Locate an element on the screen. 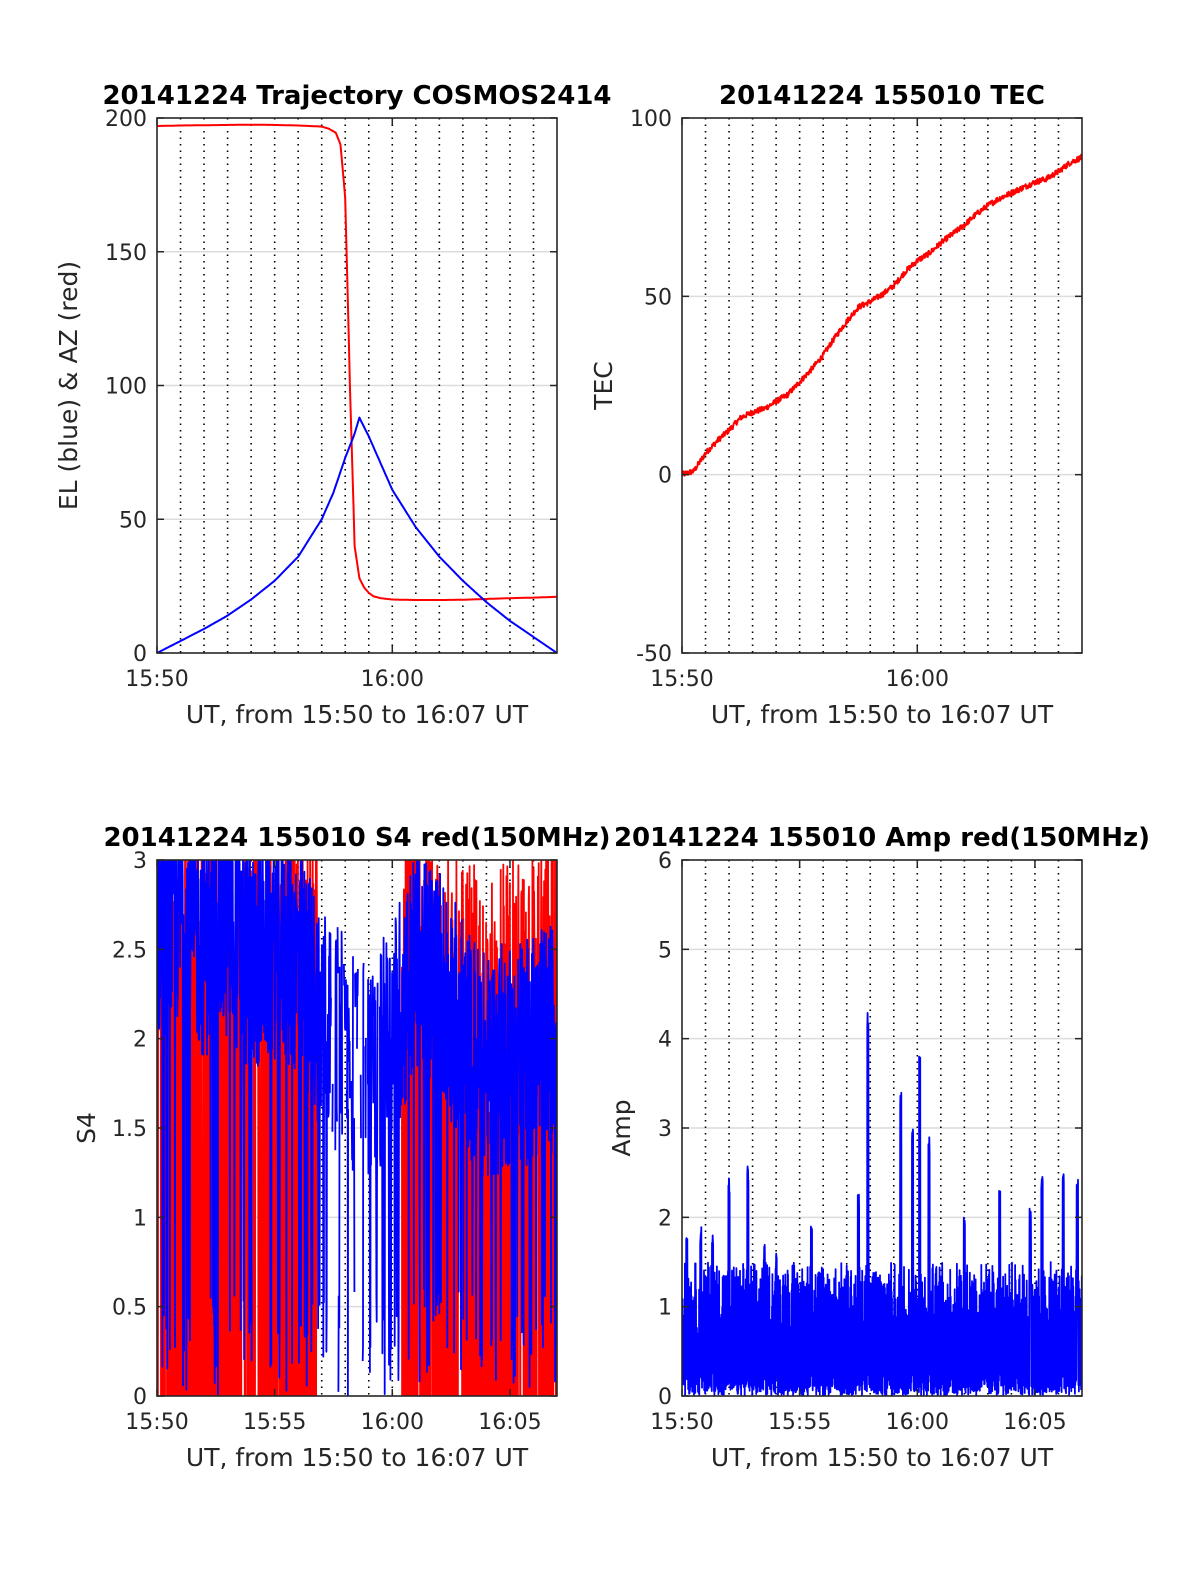 The height and width of the screenshot is (1575, 1200). chart-title: 20141224 155010 TEC is located at coordinates (882, 96).